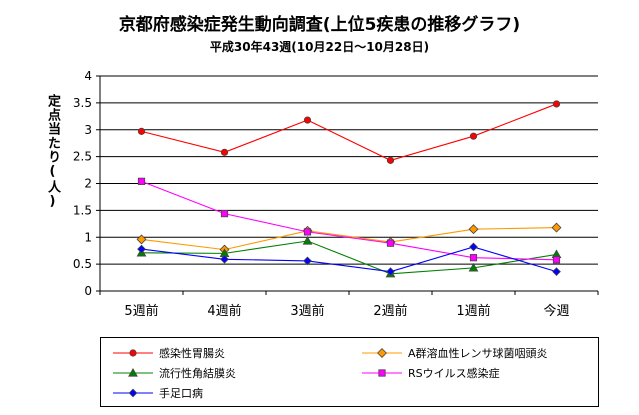  I want to click on legend-item: 流行性角結膜炎, so click(173, 373).